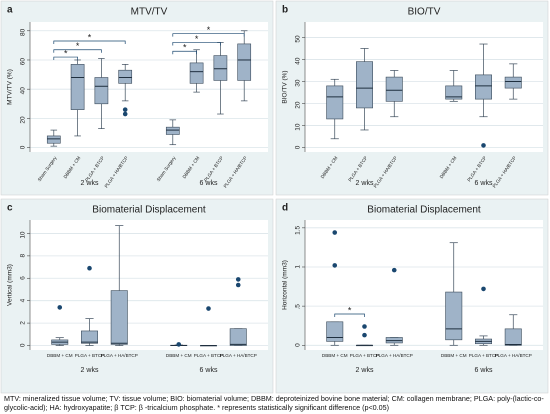  Describe the element at coordinates (285, 285) in the screenshot. I see `y-axis-label: Horizontal (mm3)` at that location.